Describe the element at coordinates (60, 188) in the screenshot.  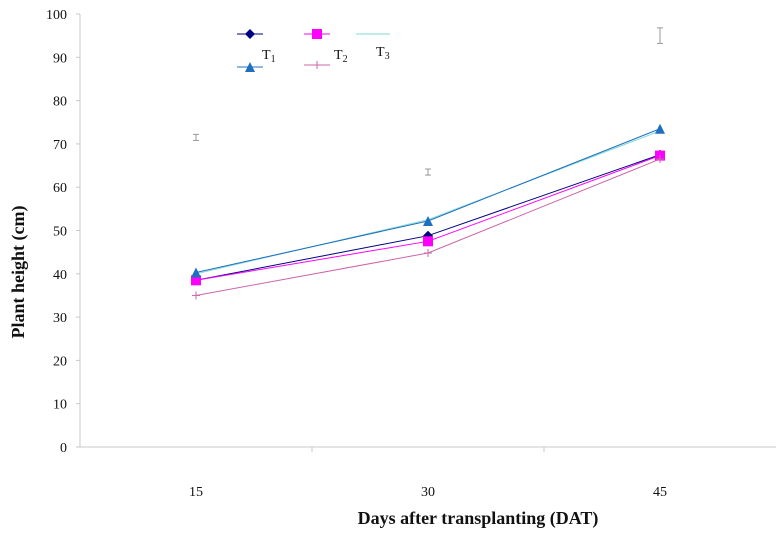
I see `y-tick-label: 60` at that location.